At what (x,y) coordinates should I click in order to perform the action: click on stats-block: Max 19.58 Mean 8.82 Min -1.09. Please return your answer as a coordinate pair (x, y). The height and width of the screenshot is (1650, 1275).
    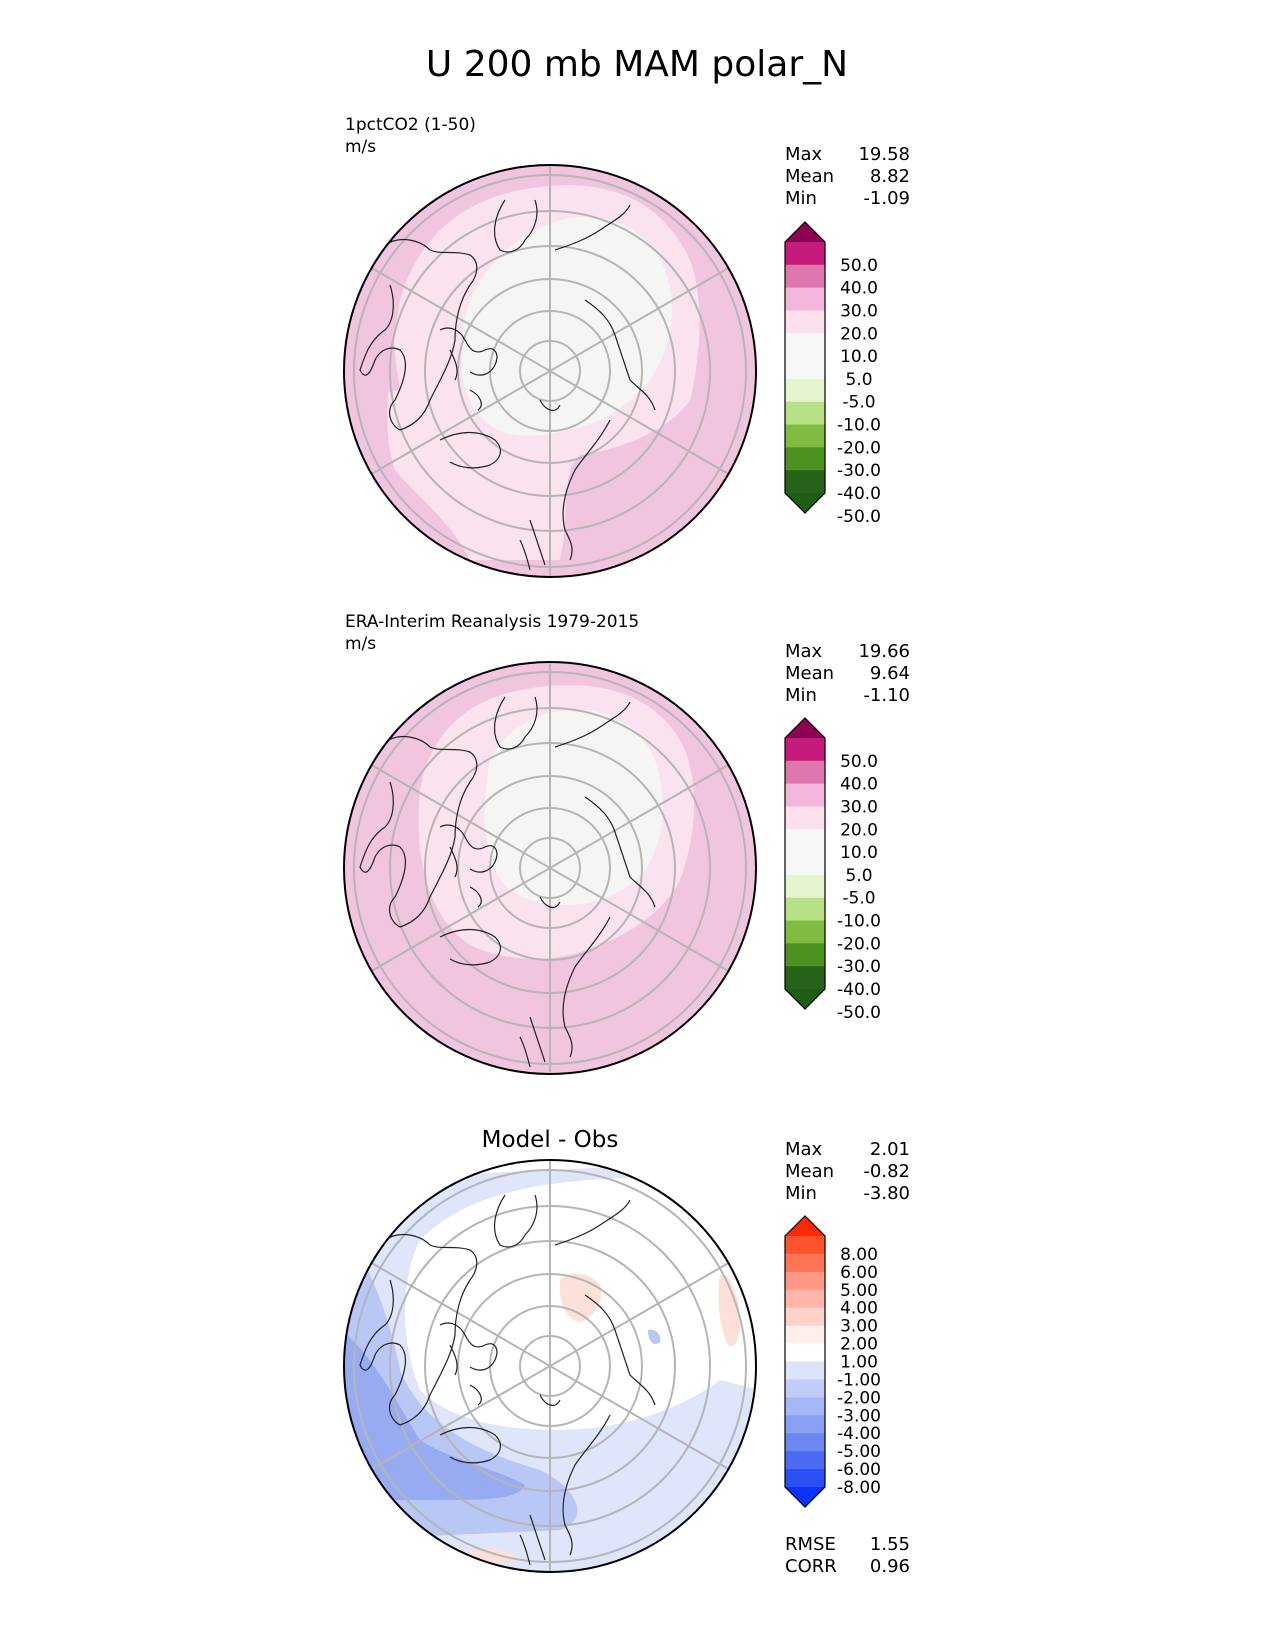
    Looking at the image, I should click on (847, 176).